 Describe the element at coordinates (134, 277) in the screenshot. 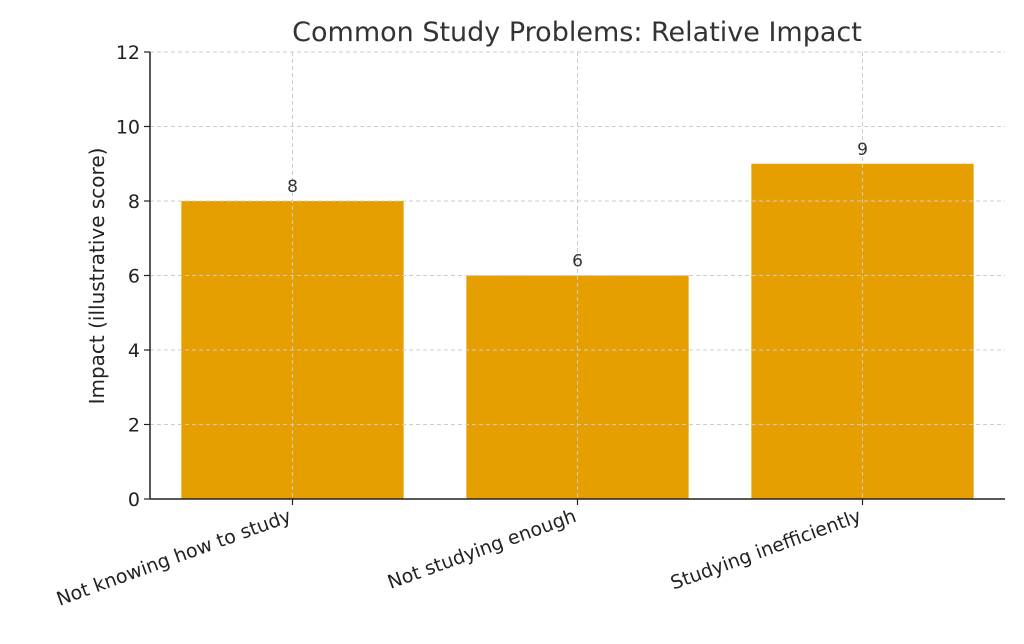

I see `y-tick-label: 6` at that location.